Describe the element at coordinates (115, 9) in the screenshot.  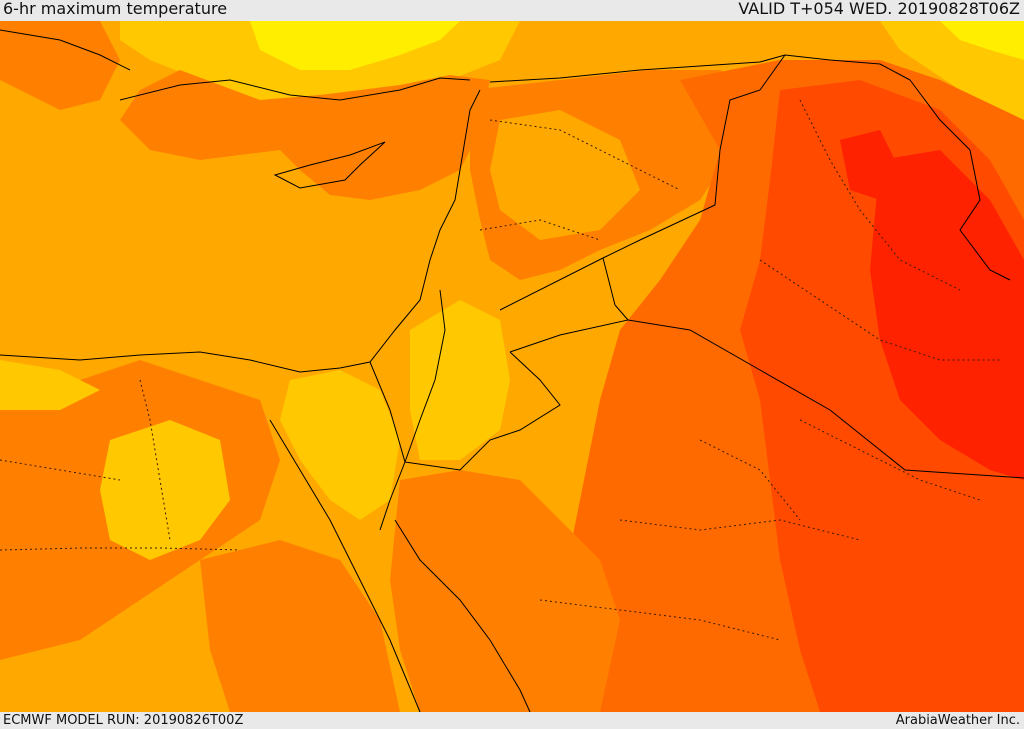
I see `map-title: 6-hr maximum temperature` at that location.